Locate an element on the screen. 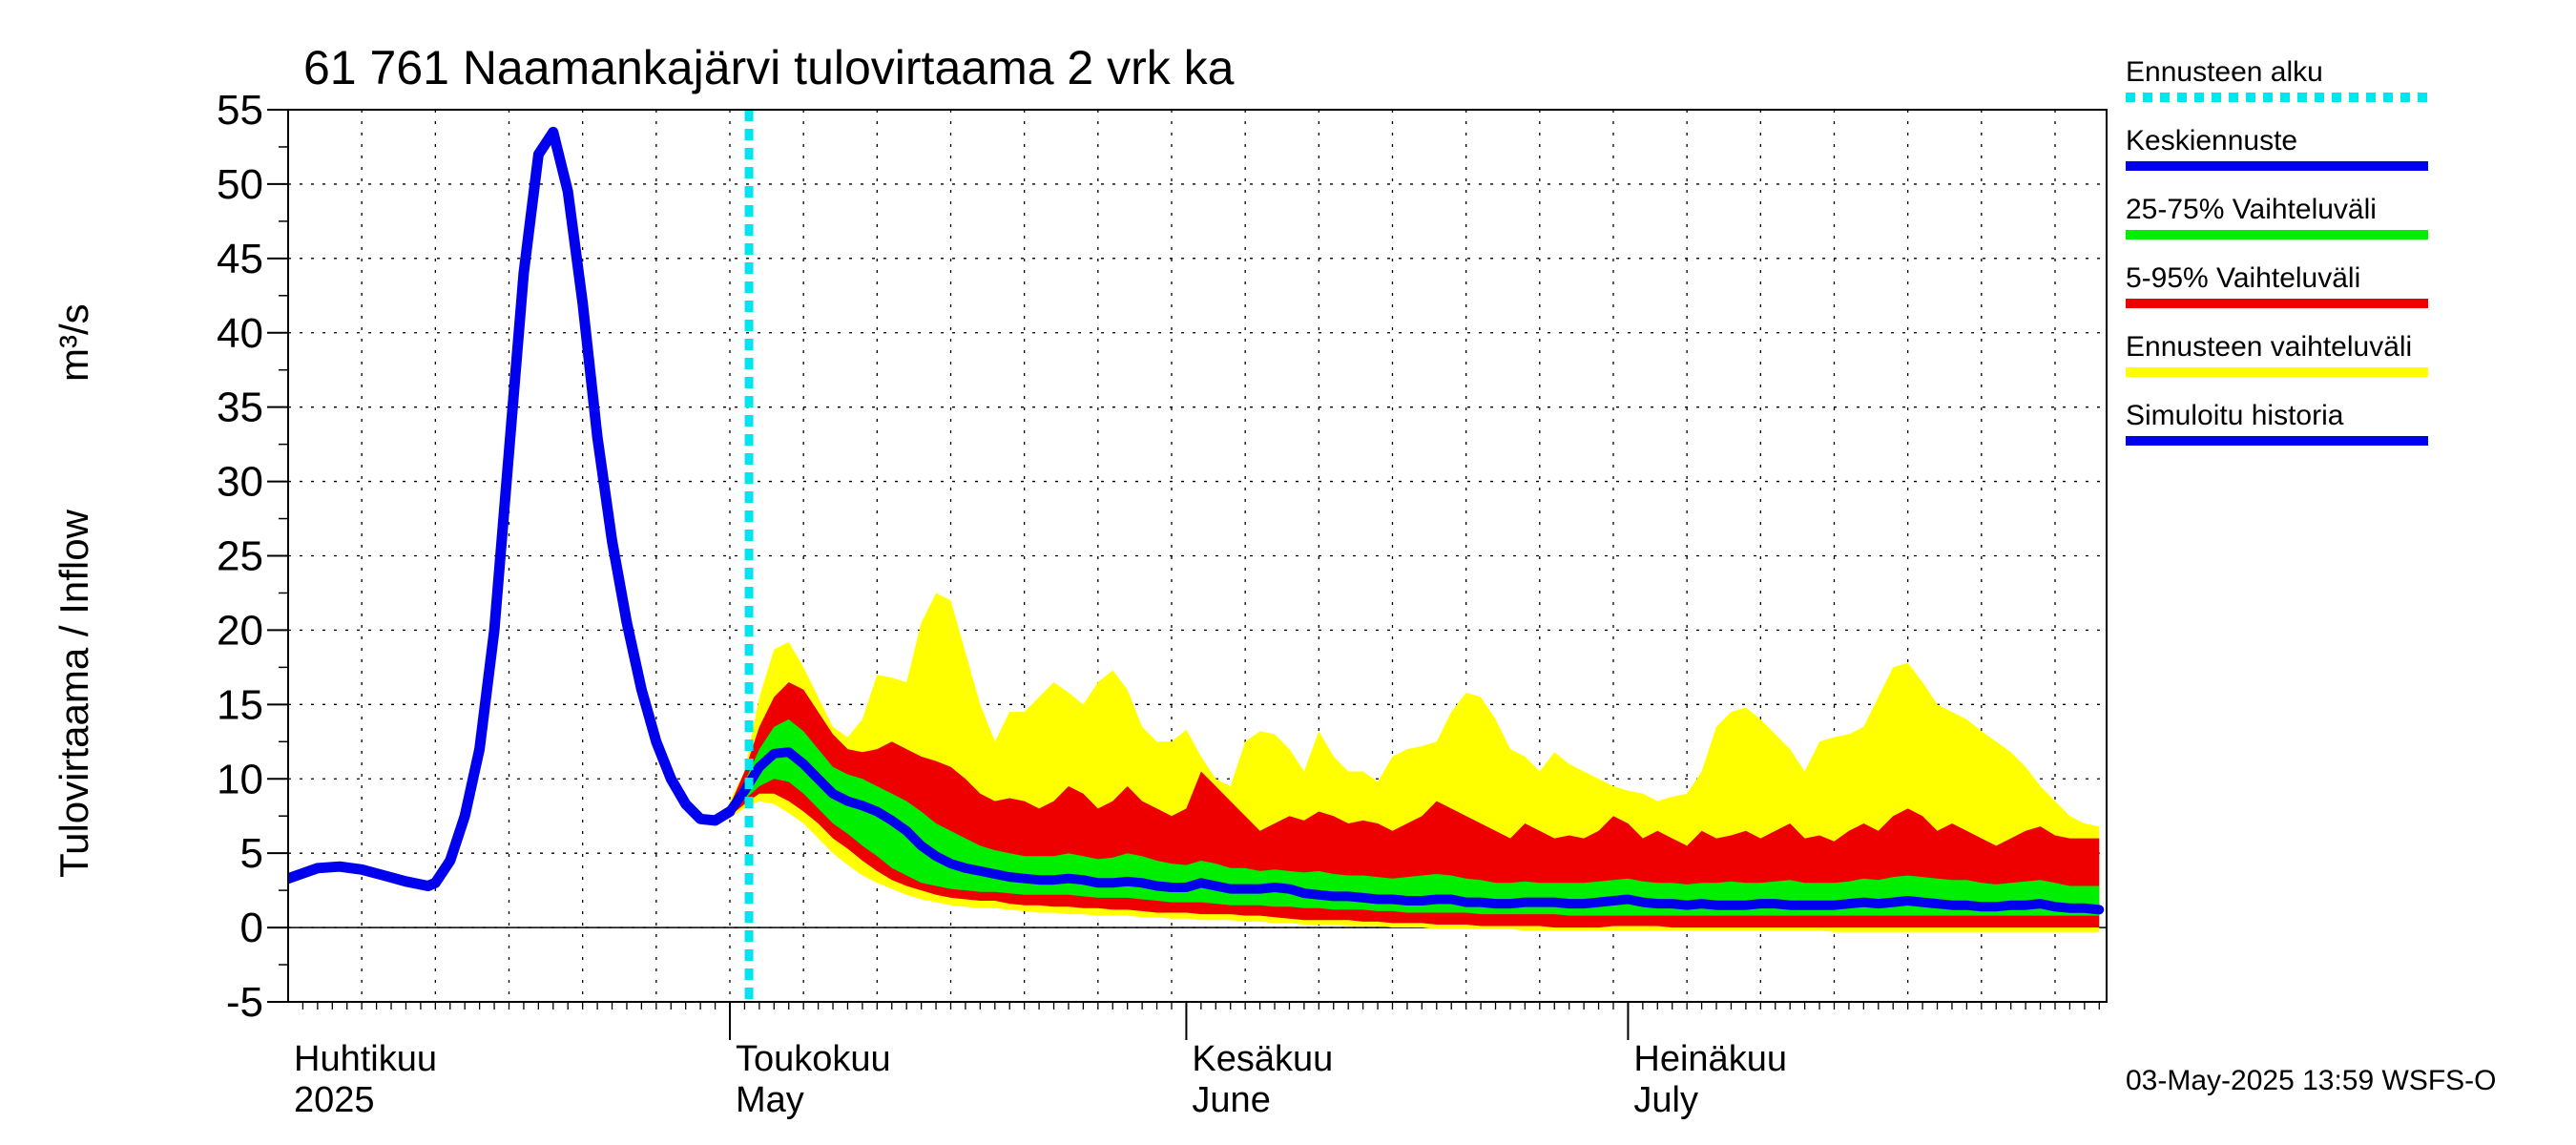 The image size is (2576, 1145). month-sublabel: 2025 is located at coordinates (334, 1100).